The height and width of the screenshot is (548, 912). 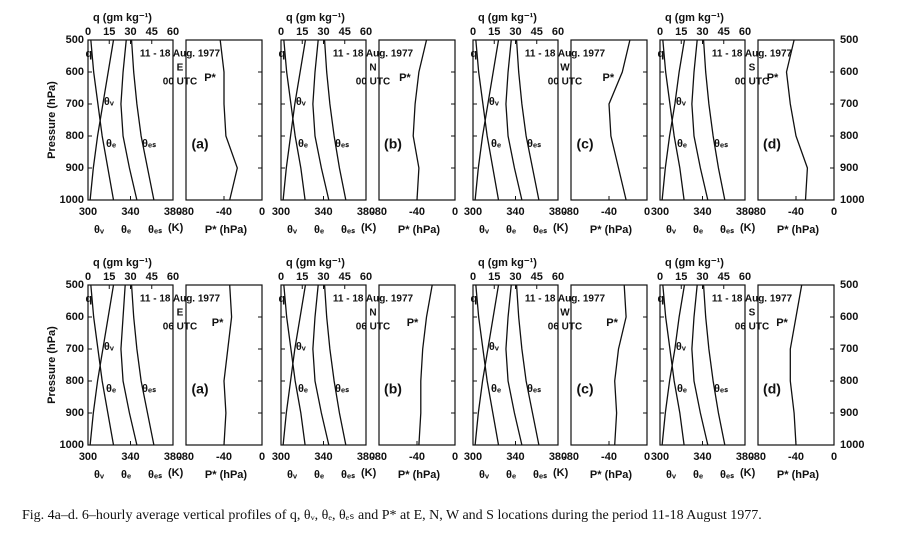 What do you see at coordinates (752, 68) in the screenshot?
I see `station: S` at bounding box center [752, 68].